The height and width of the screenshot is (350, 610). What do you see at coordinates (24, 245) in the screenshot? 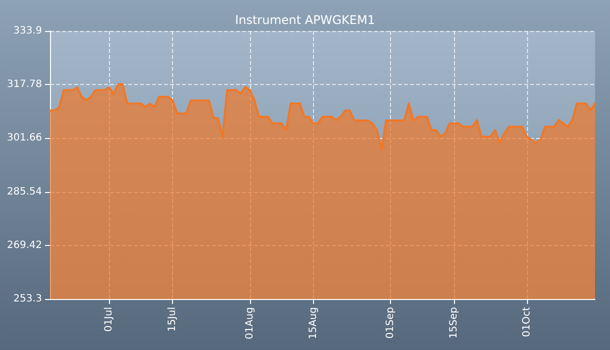
I see `y-tick-label: 269.42` at bounding box center [24, 245].